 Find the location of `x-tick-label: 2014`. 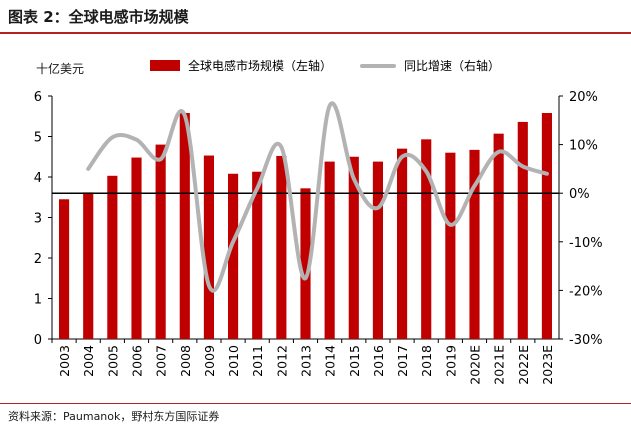

x-tick-label: 2014 is located at coordinates (330, 361).